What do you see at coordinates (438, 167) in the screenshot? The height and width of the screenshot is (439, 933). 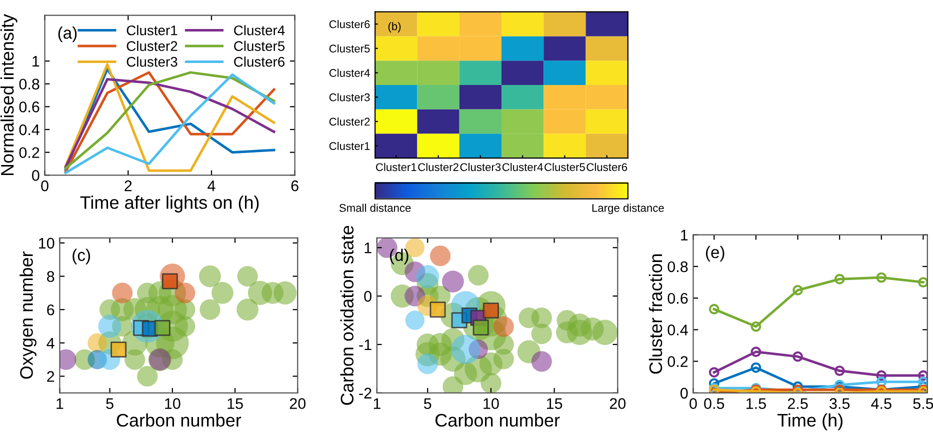 I see `x-tick-label: Cluster2` at bounding box center [438, 167].